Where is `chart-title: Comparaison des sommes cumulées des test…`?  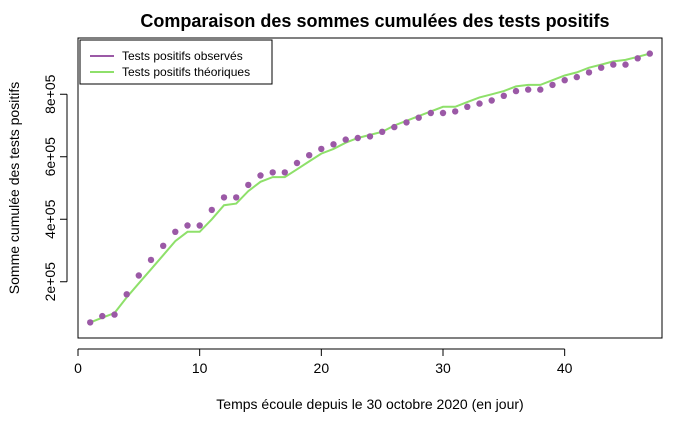 chart-title: Comparaison des sommes cumulées des test… is located at coordinates (374, 21).